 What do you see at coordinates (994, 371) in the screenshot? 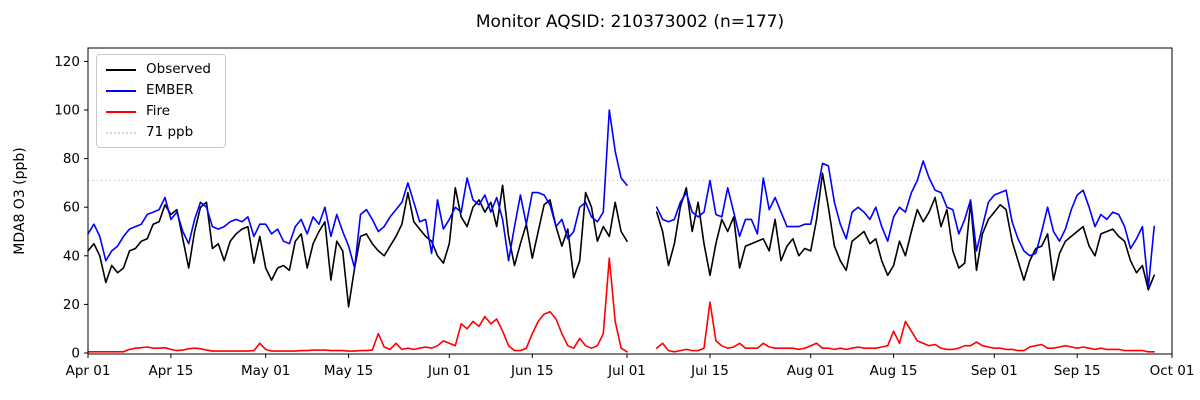
I see `x-tick-label: Sep 01` at bounding box center [994, 371].